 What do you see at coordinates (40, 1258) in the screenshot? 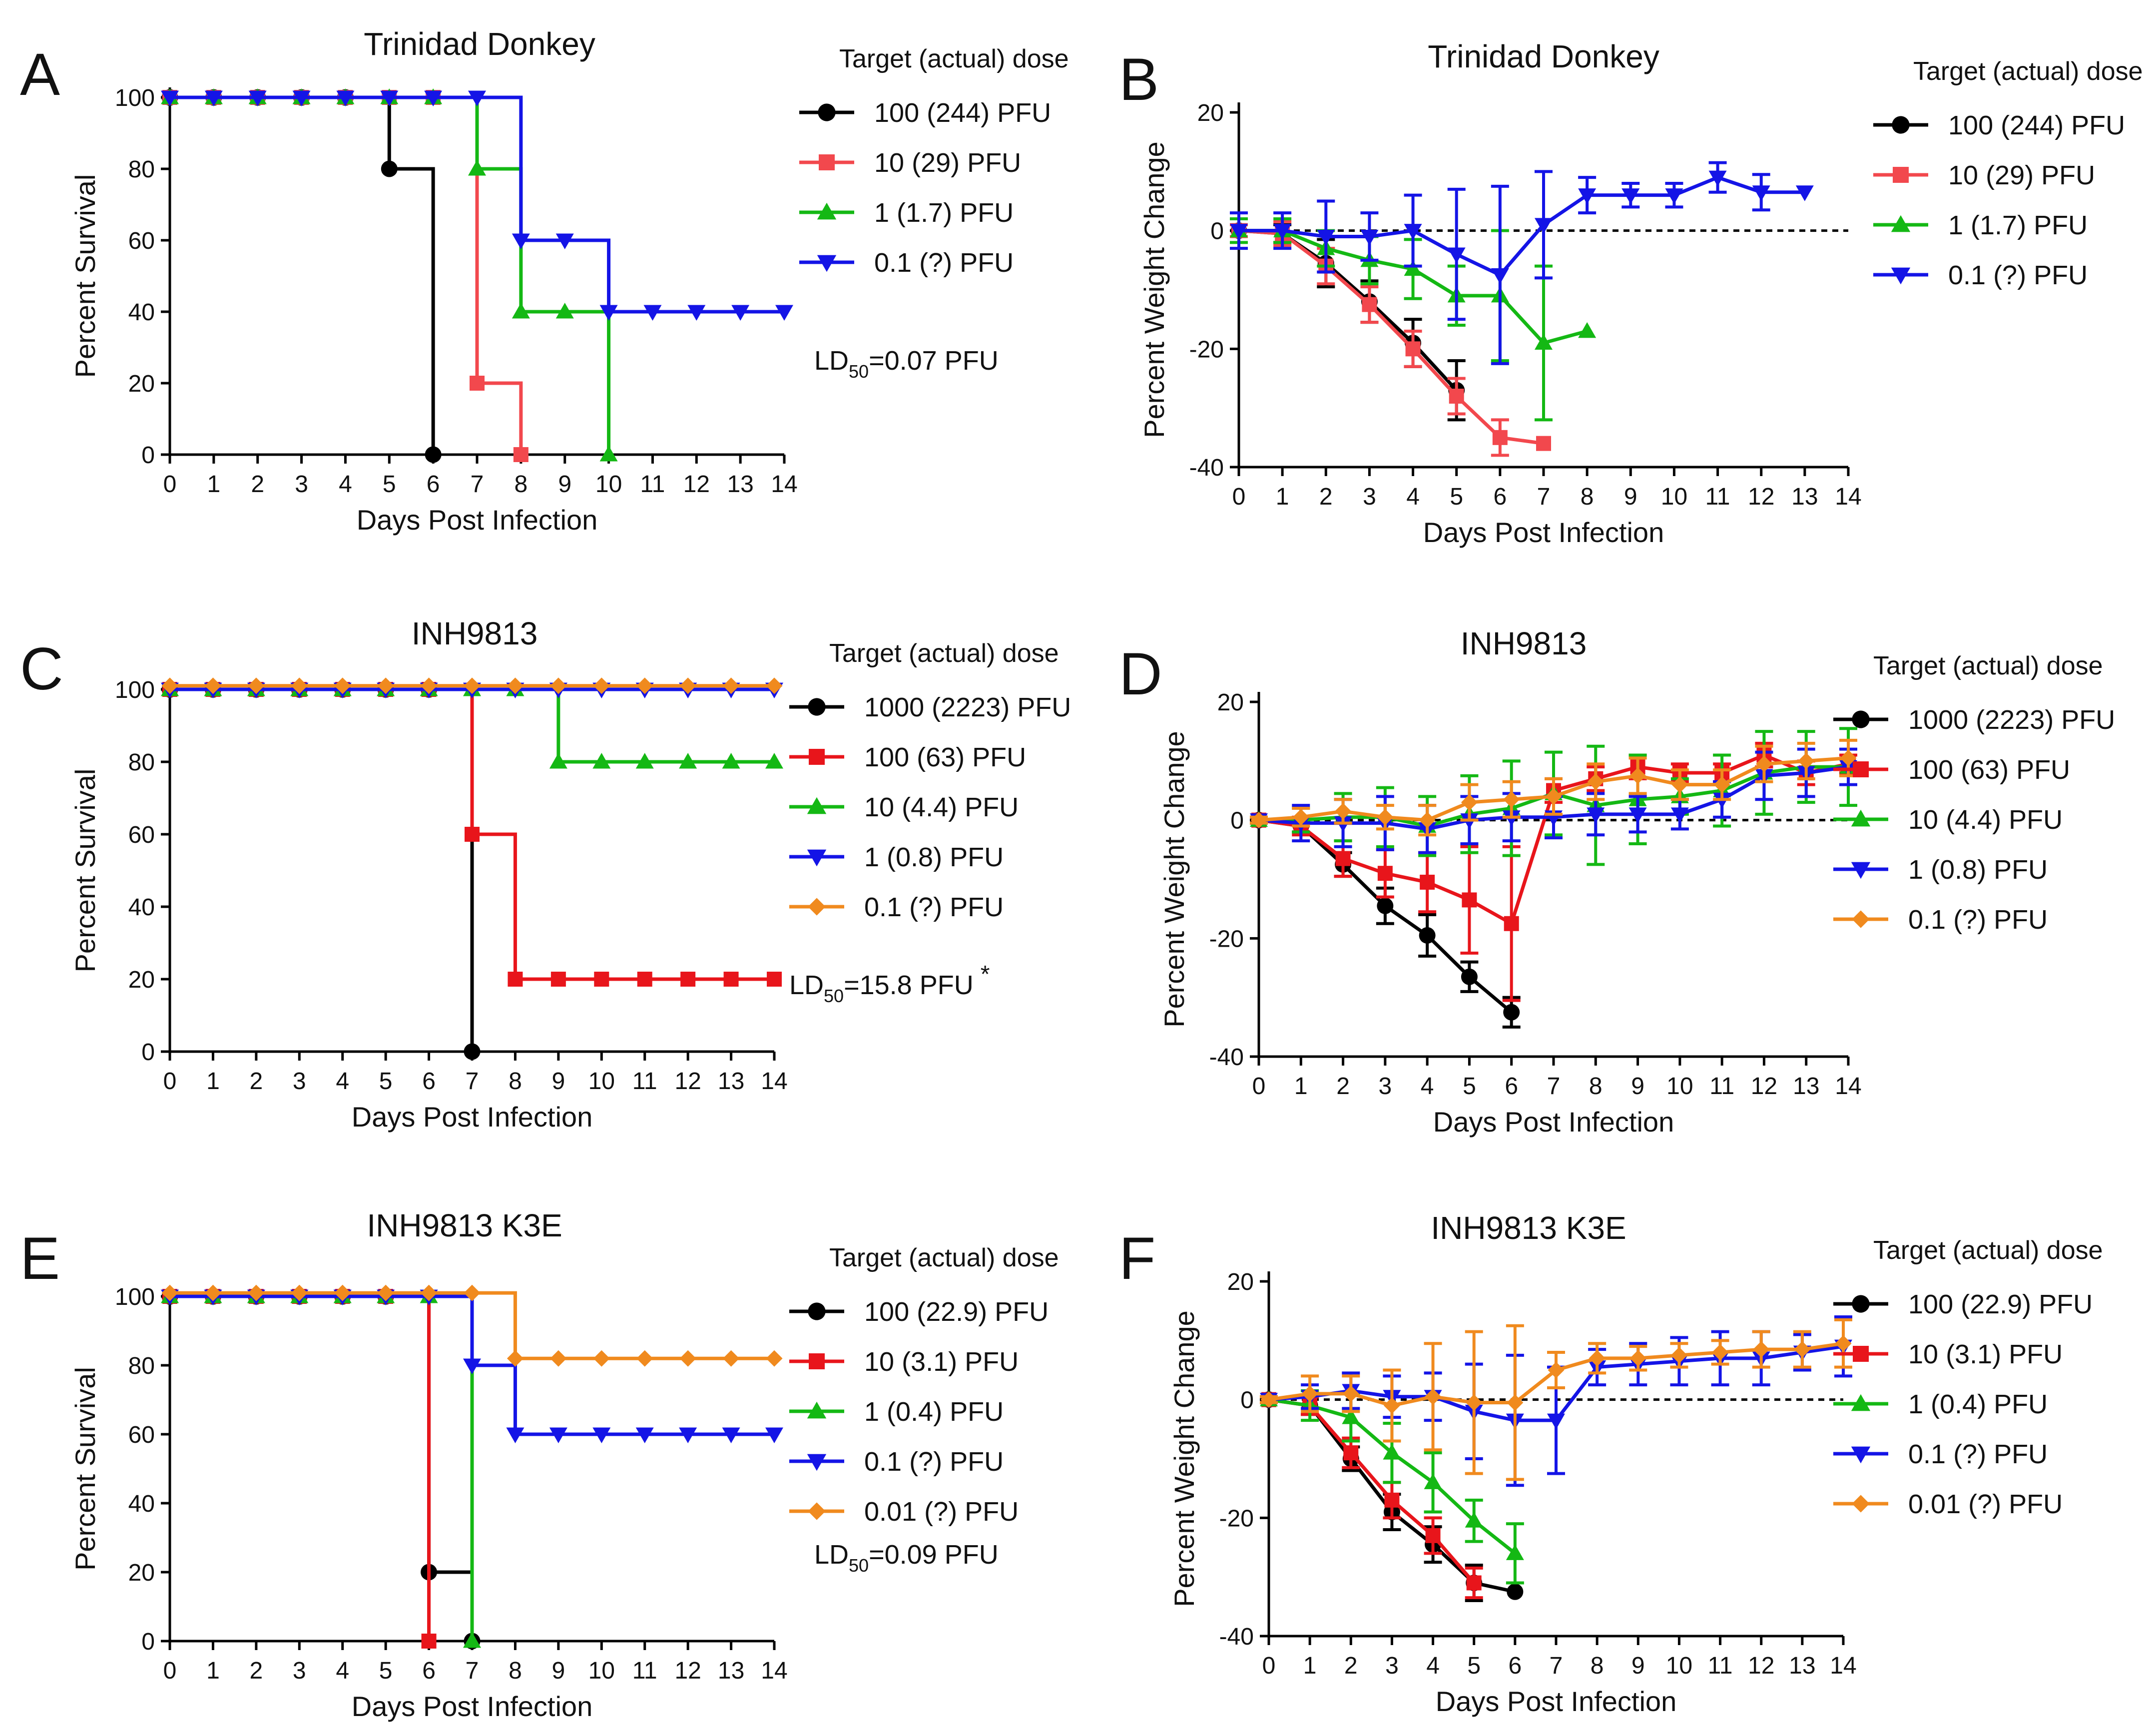
I see `panel-letter: E` at bounding box center [40, 1258].